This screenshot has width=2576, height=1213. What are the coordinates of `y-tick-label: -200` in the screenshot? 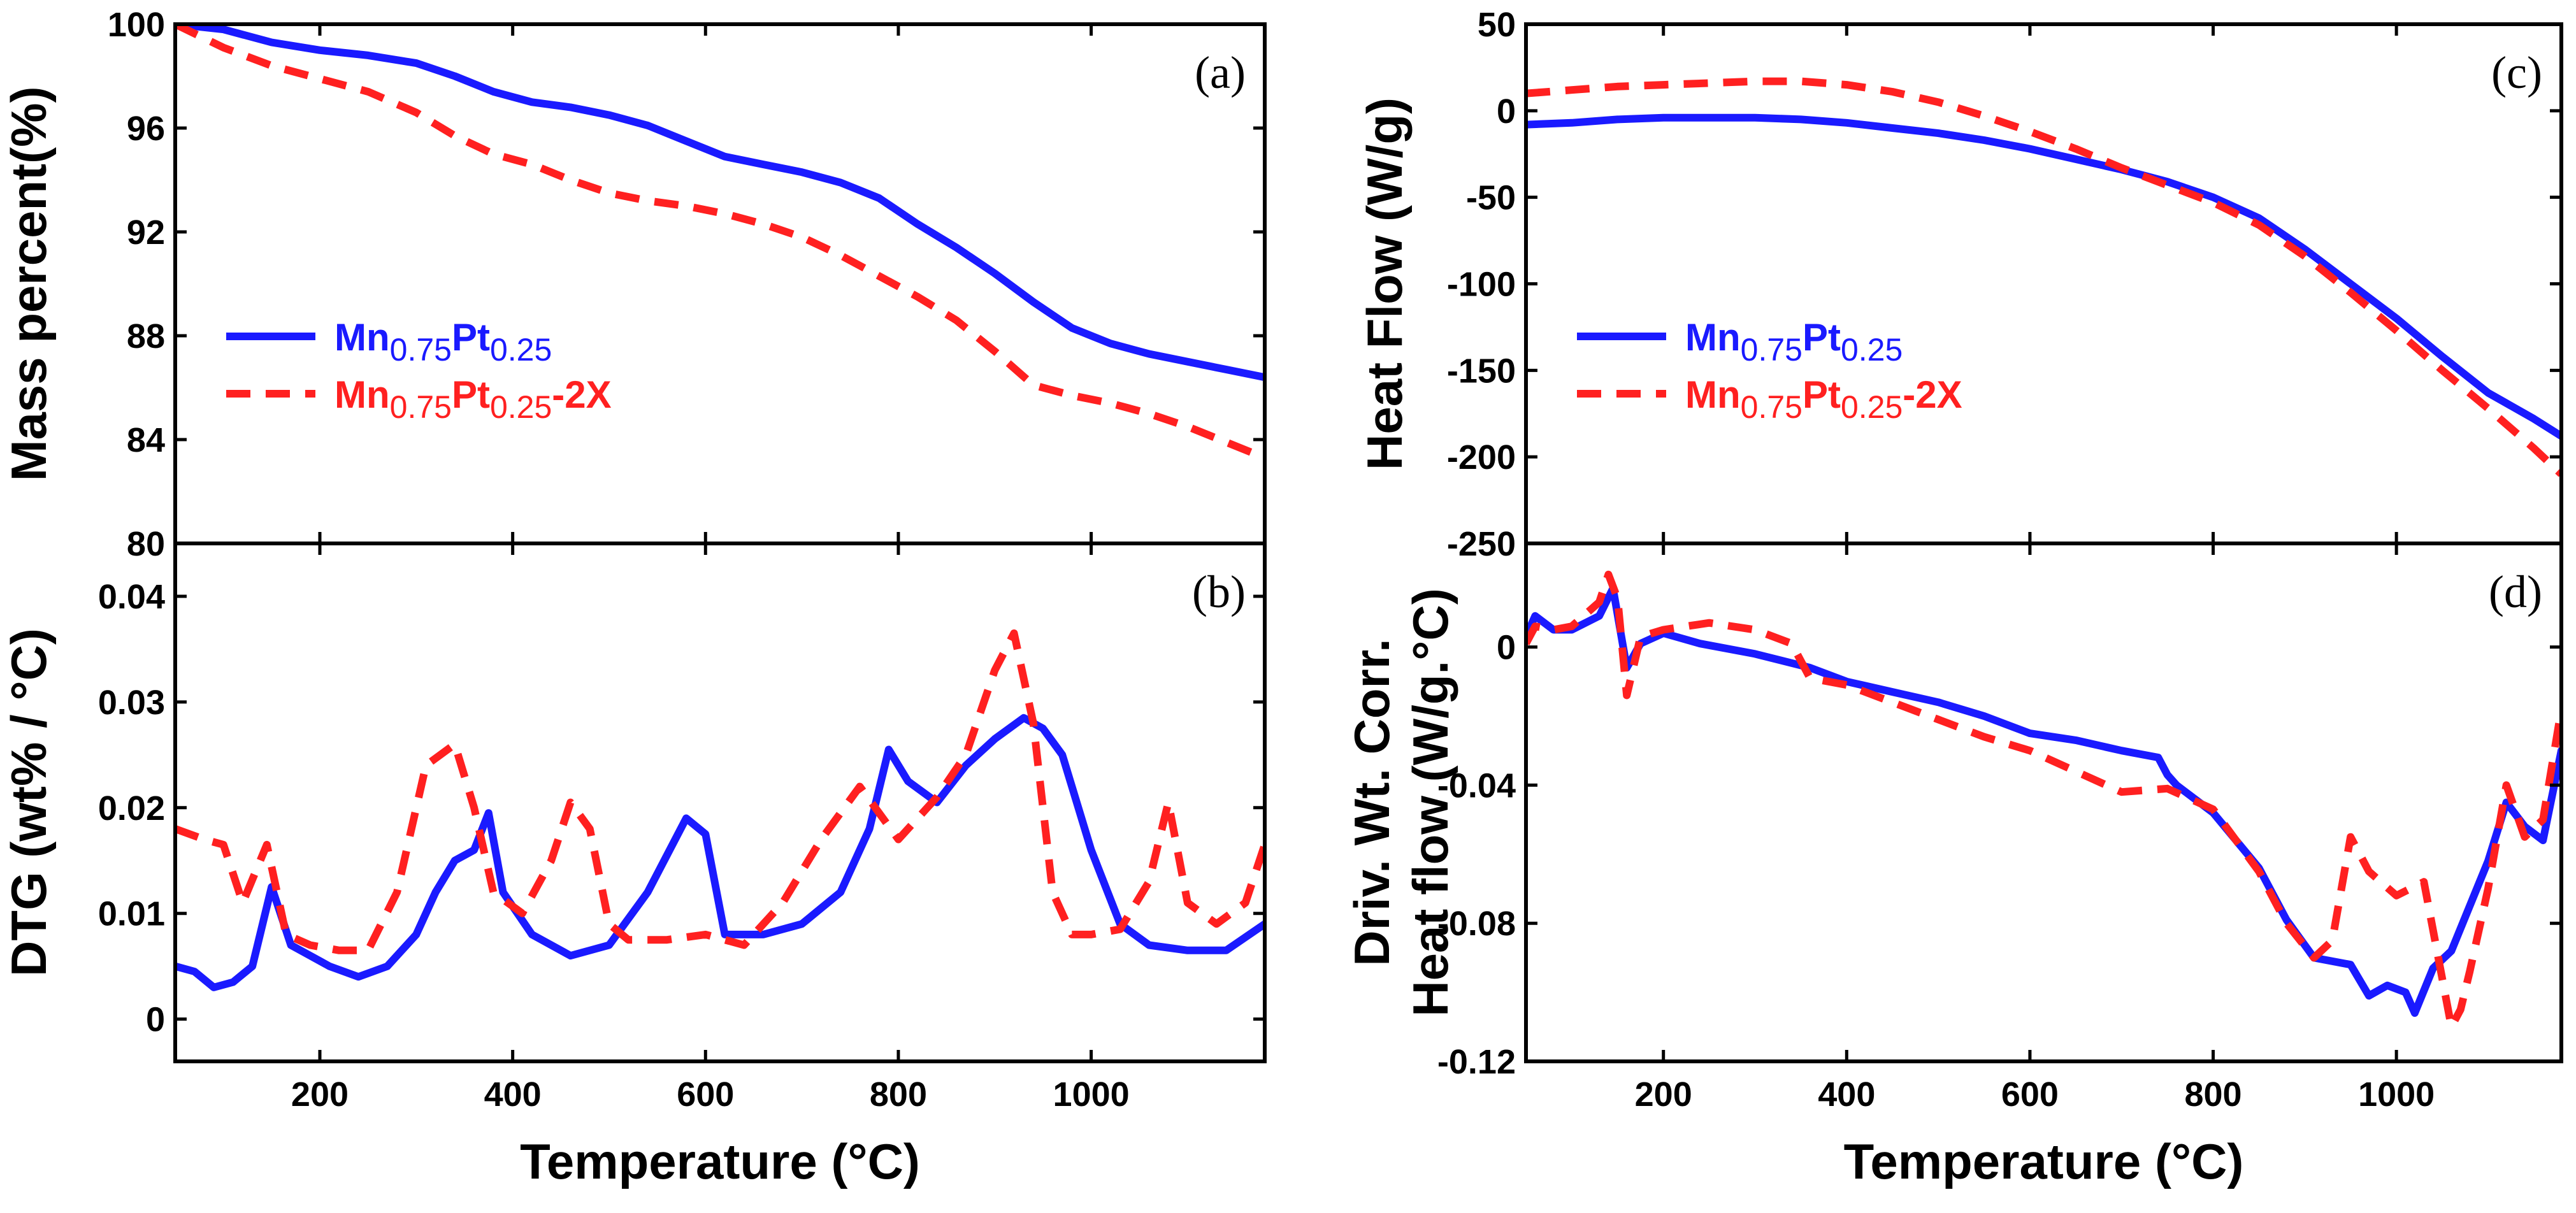 It's located at (1481, 457).